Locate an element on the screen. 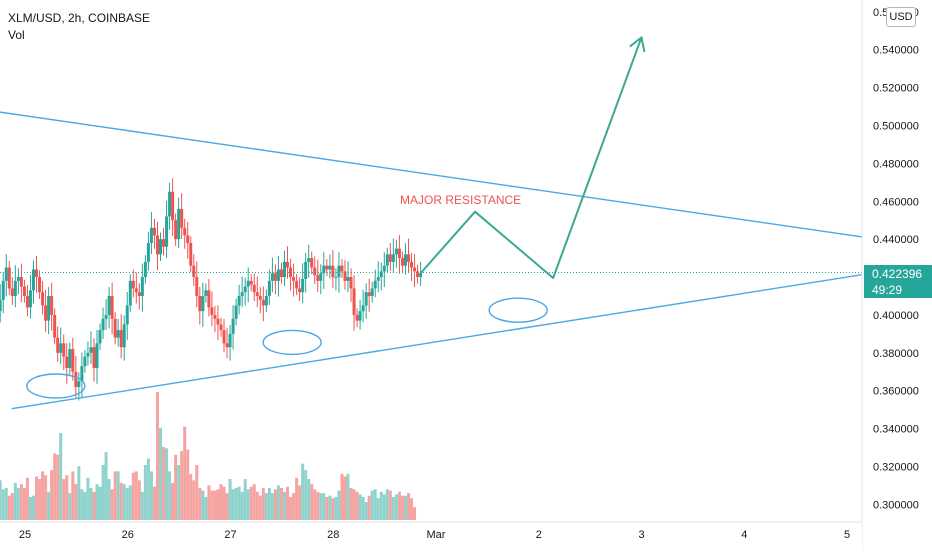 The image size is (932, 555). time-tick-label: 4 is located at coordinates (744, 535).